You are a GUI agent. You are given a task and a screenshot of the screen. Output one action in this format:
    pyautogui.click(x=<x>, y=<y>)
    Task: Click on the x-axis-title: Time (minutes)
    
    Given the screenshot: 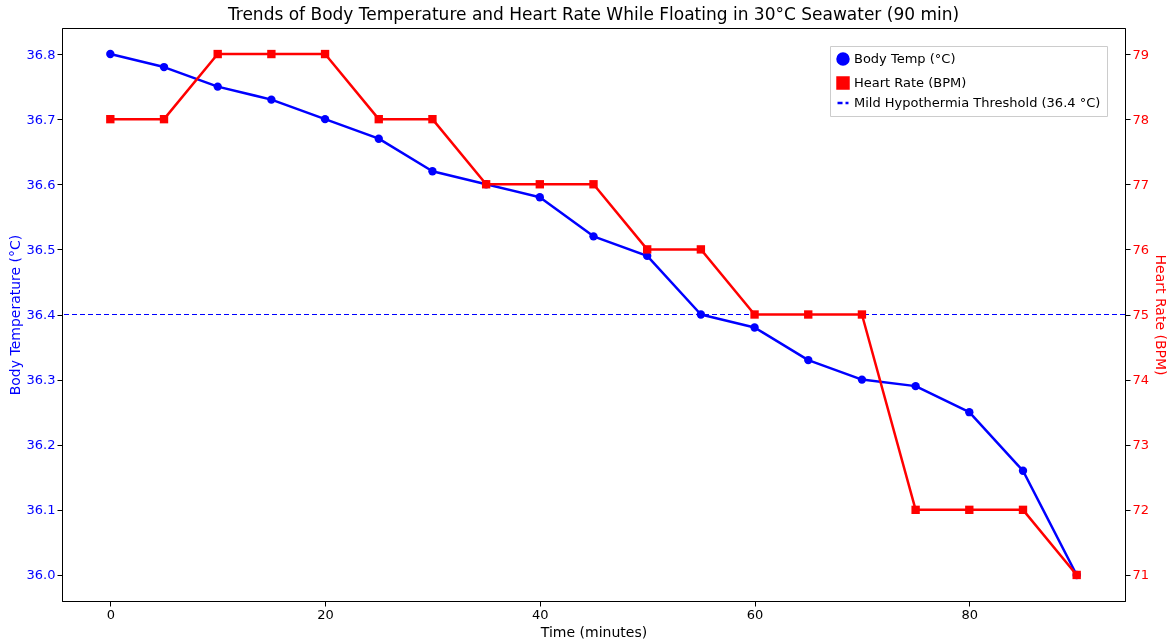 What is the action you would take?
    pyautogui.click(x=593, y=631)
    